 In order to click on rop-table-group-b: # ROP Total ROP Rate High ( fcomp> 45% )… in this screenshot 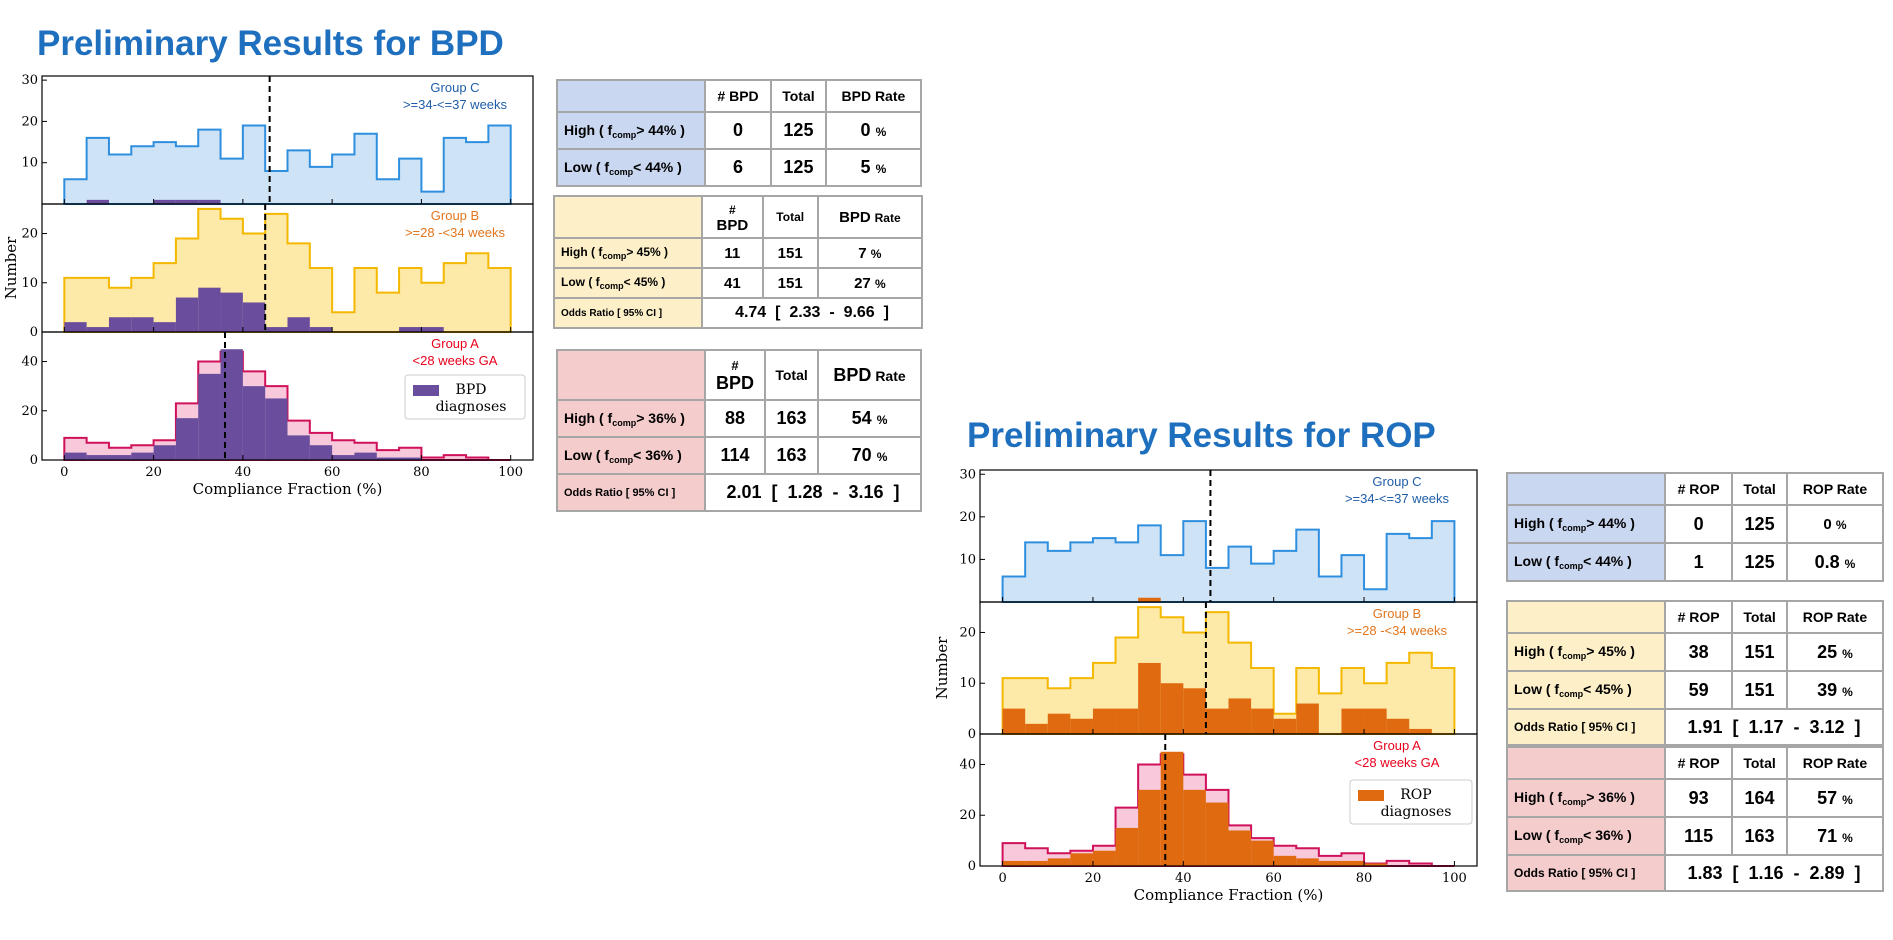, I will do `click(1695, 673)`.